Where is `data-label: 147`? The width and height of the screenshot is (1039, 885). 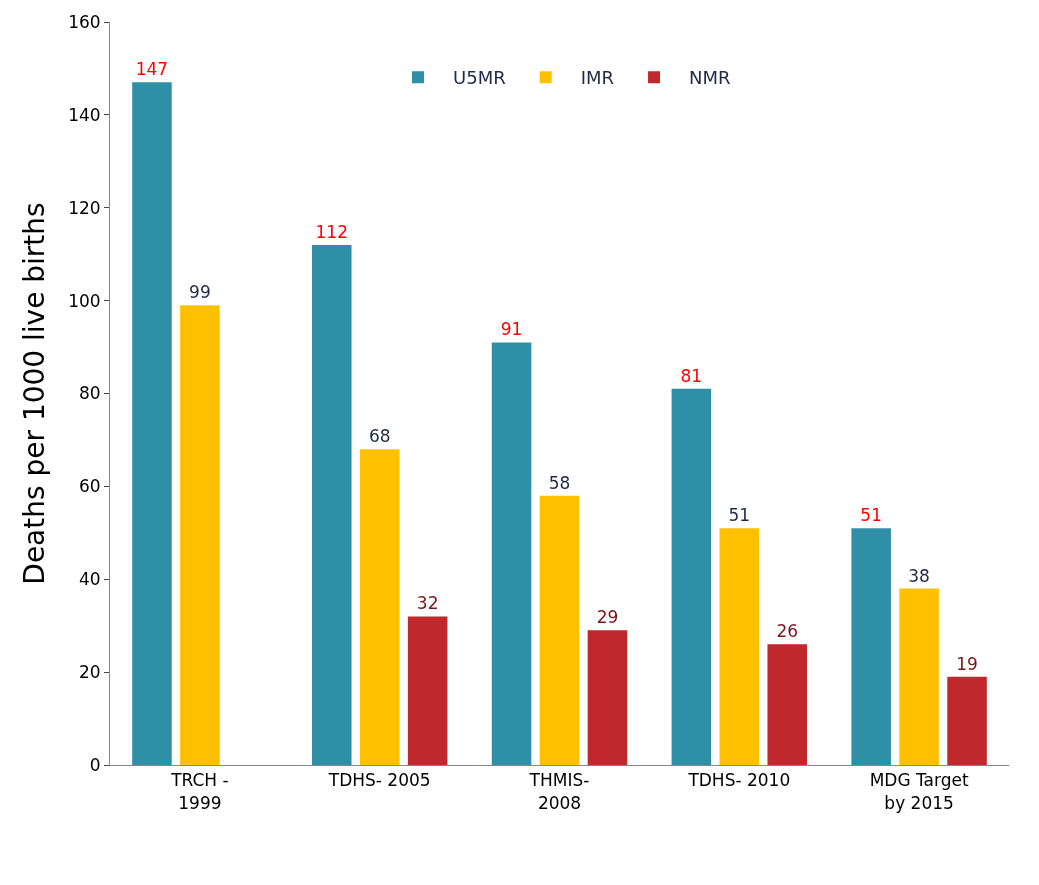 data-label: 147 is located at coordinates (152, 69).